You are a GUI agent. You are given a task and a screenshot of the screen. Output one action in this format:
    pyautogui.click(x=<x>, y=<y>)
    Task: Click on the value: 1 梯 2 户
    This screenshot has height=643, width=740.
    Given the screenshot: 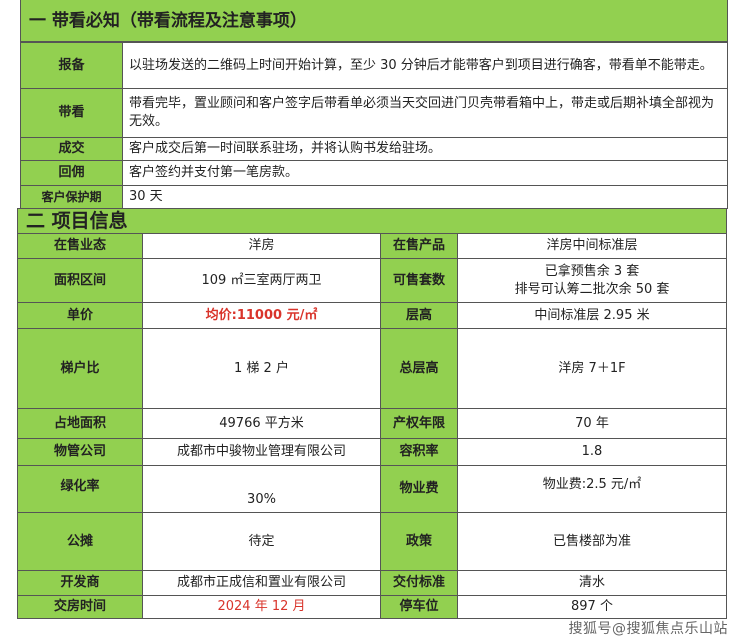 What is the action you would take?
    pyautogui.click(x=261, y=368)
    